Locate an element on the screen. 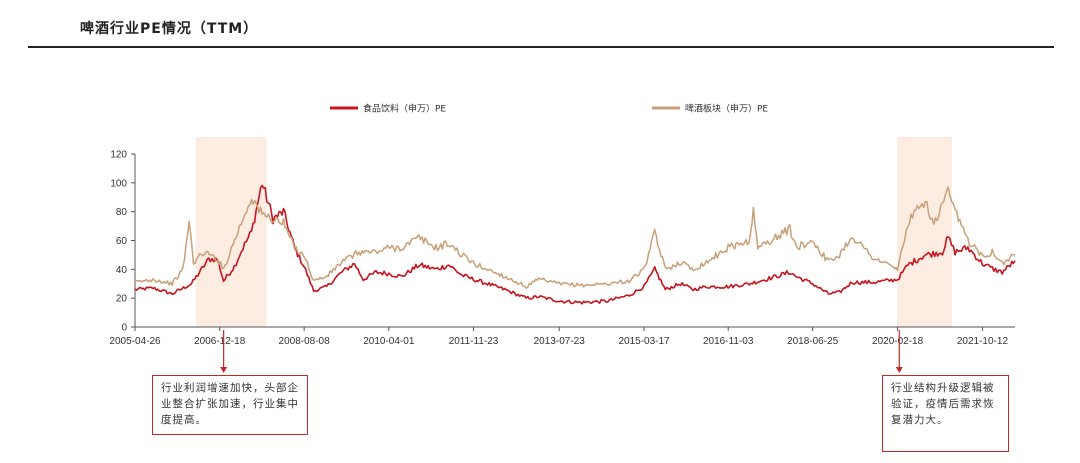 Image resolution: width=1080 pixels, height=463 pixels. x-tick-label: 2006-12-18 is located at coordinates (220, 341).